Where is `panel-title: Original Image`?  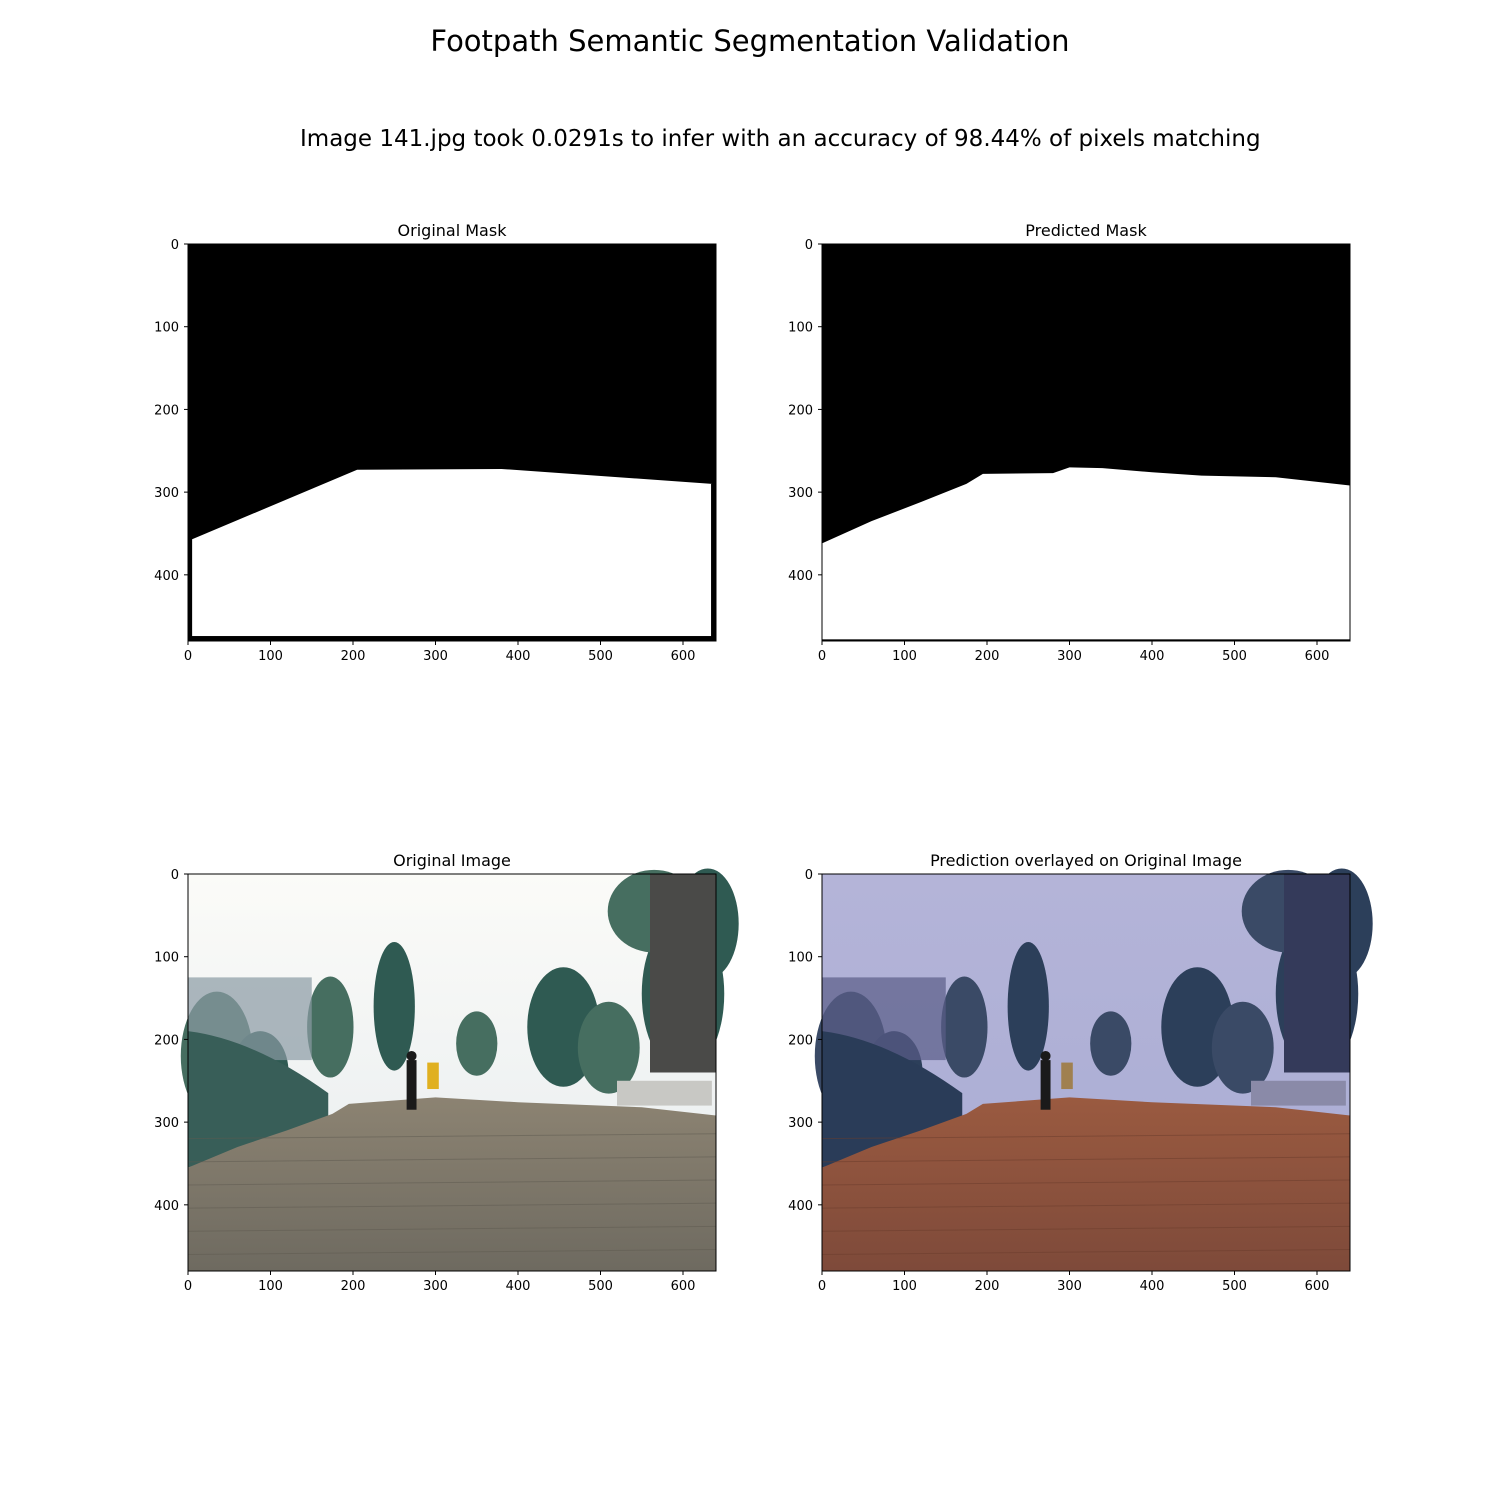
panel-title: Original Image is located at coordinates (452, 860).